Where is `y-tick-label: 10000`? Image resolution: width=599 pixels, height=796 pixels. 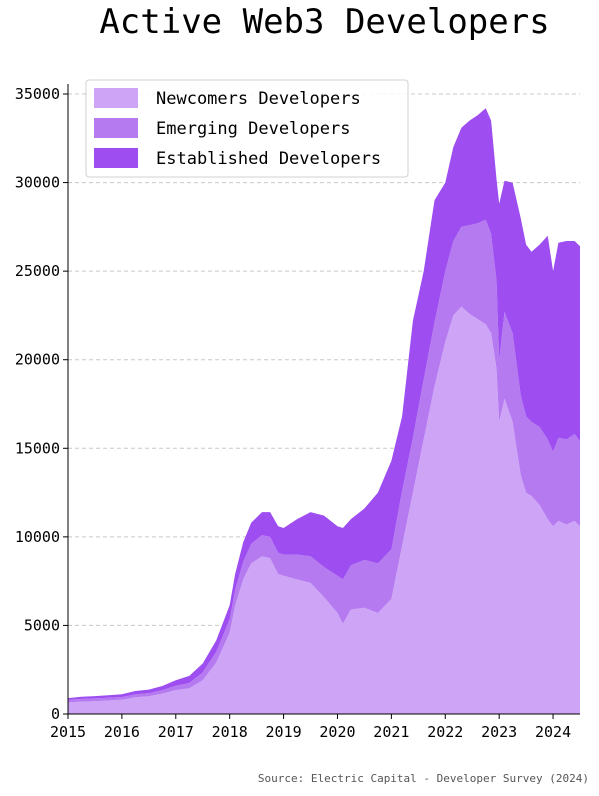 y-tick-label: 10000 is located at coordinates (37, 537).